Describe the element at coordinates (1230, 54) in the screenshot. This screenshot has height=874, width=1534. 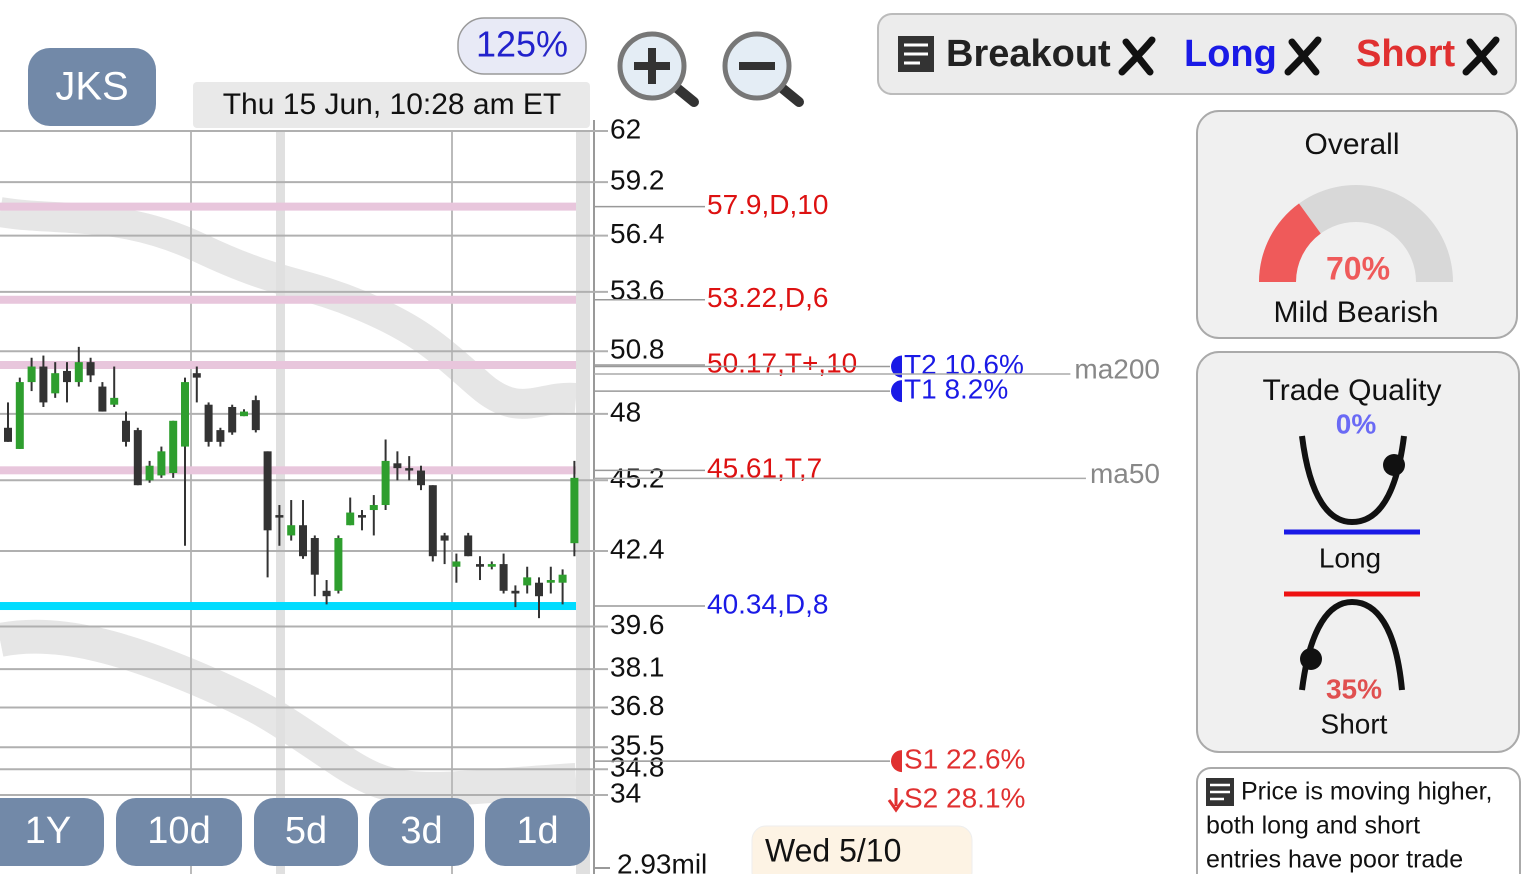
I see `signal-button: Long` at that location.